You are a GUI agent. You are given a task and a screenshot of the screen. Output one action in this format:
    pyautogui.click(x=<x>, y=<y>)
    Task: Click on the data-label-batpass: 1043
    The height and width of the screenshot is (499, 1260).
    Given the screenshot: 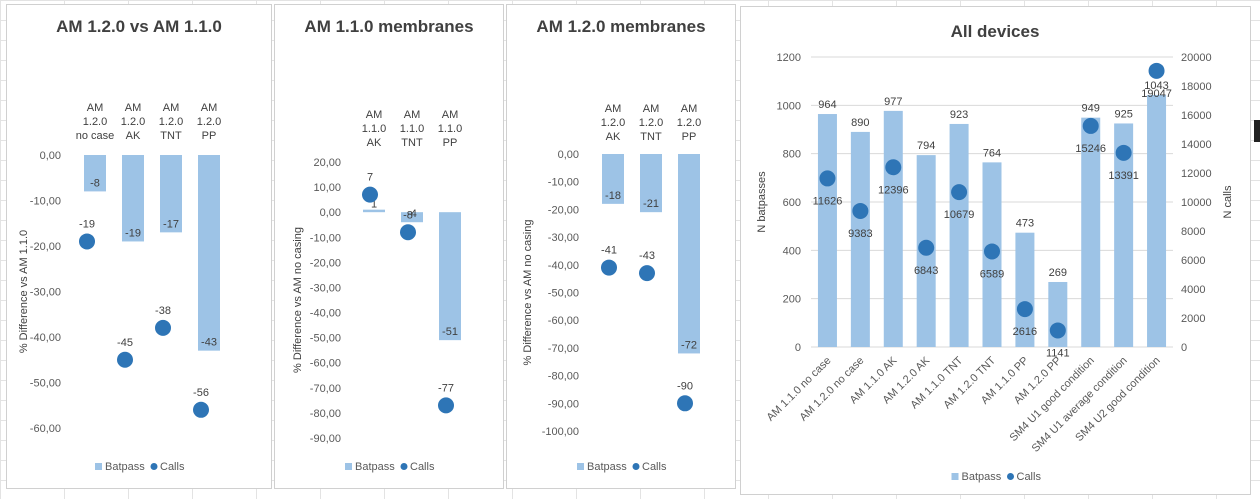 What is the action you would take?
    pyautogui.click(x=1156, y=86)
    